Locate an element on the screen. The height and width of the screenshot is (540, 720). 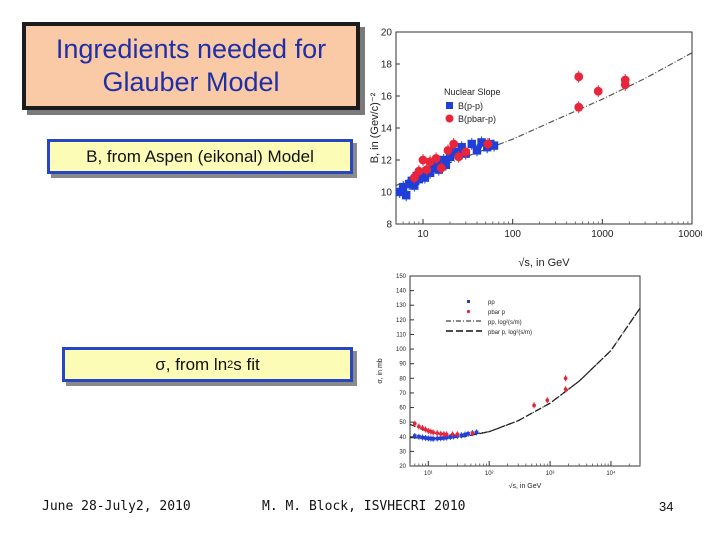
aspen-model-label: B, from Aspen (eikonal) Model is located at coordinates (200, 156).